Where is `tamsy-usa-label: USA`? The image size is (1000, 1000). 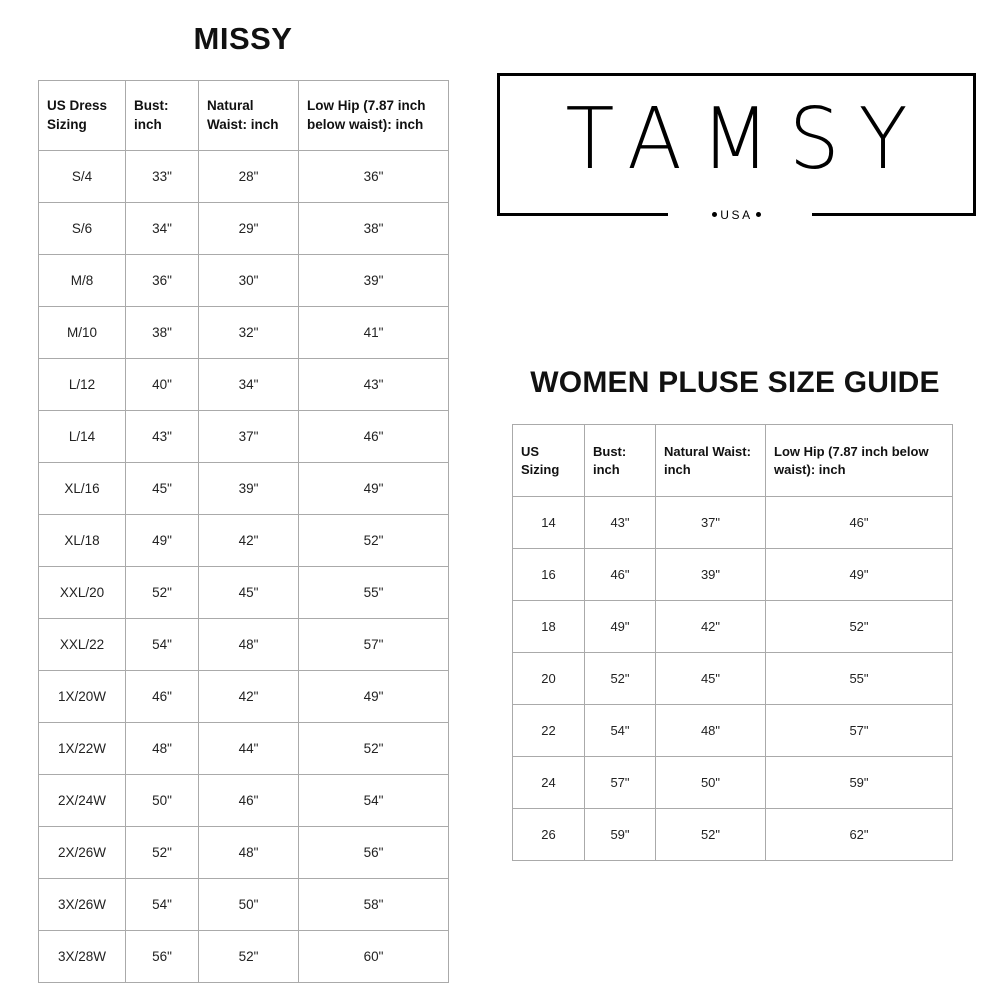 tamsy-usa-label: USA is located at coordinates (736, 215).